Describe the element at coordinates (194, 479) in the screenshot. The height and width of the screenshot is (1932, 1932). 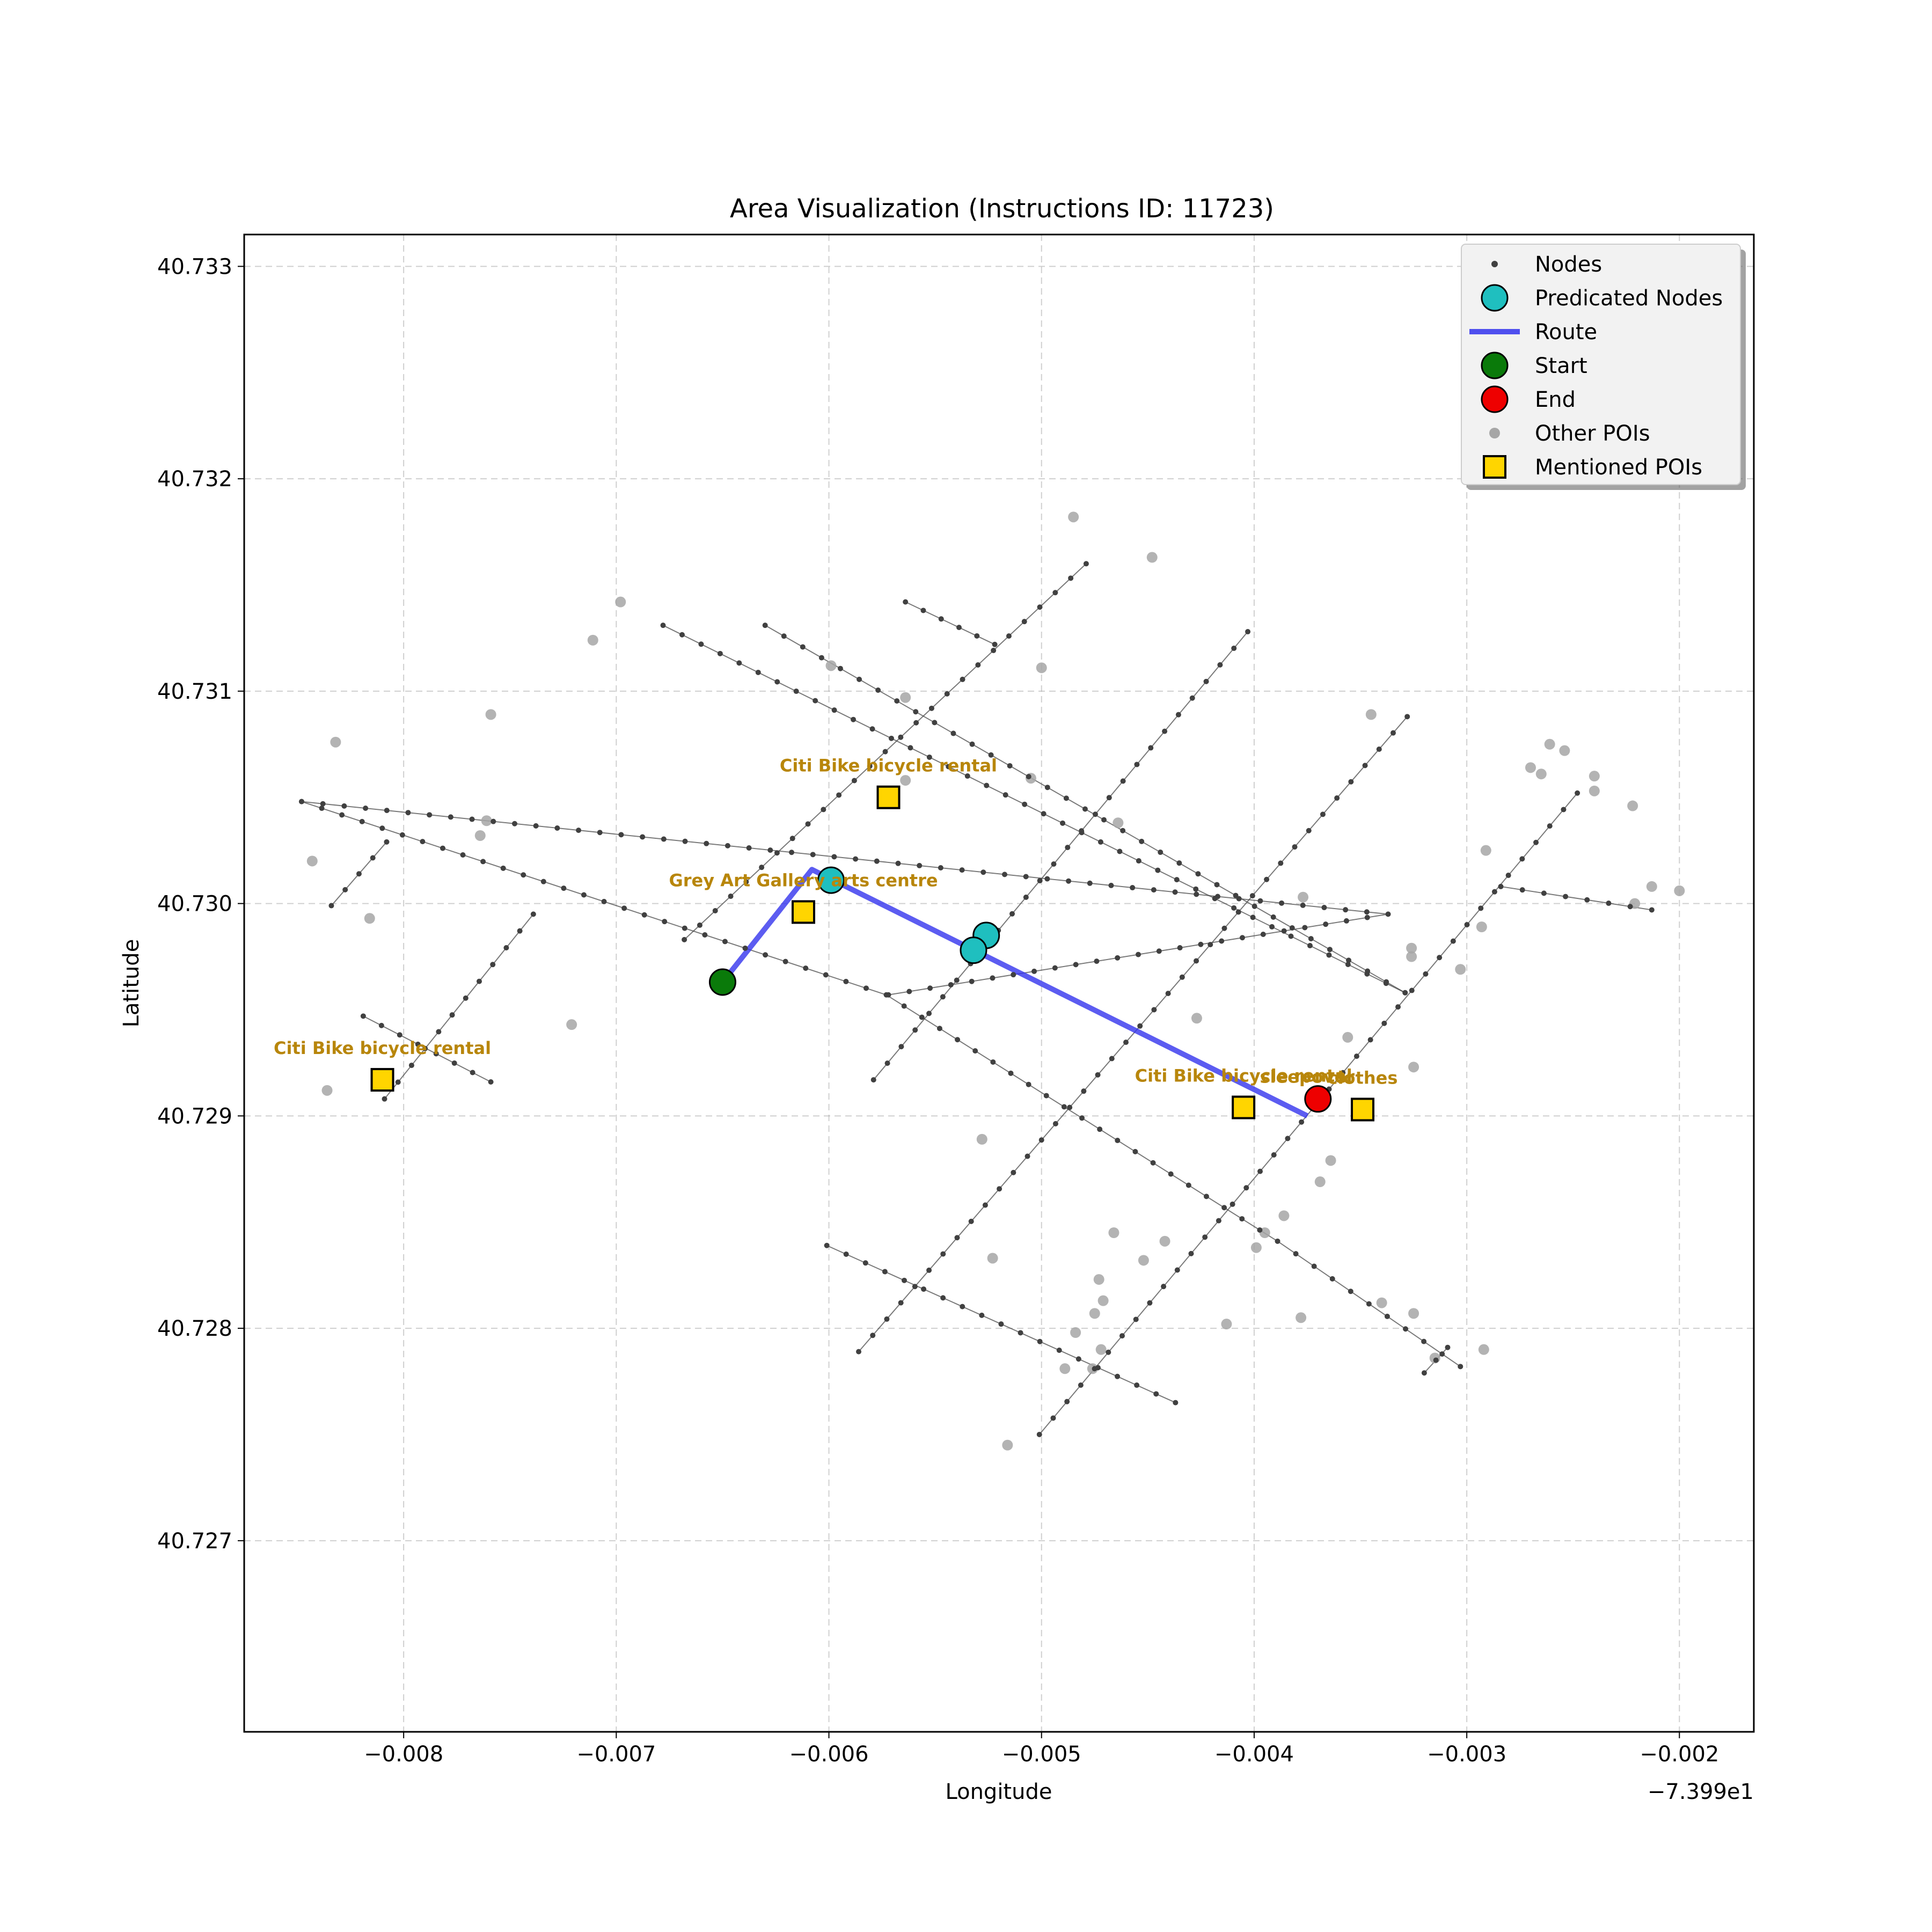
I see `y-tick-label: 40.732` at that location.